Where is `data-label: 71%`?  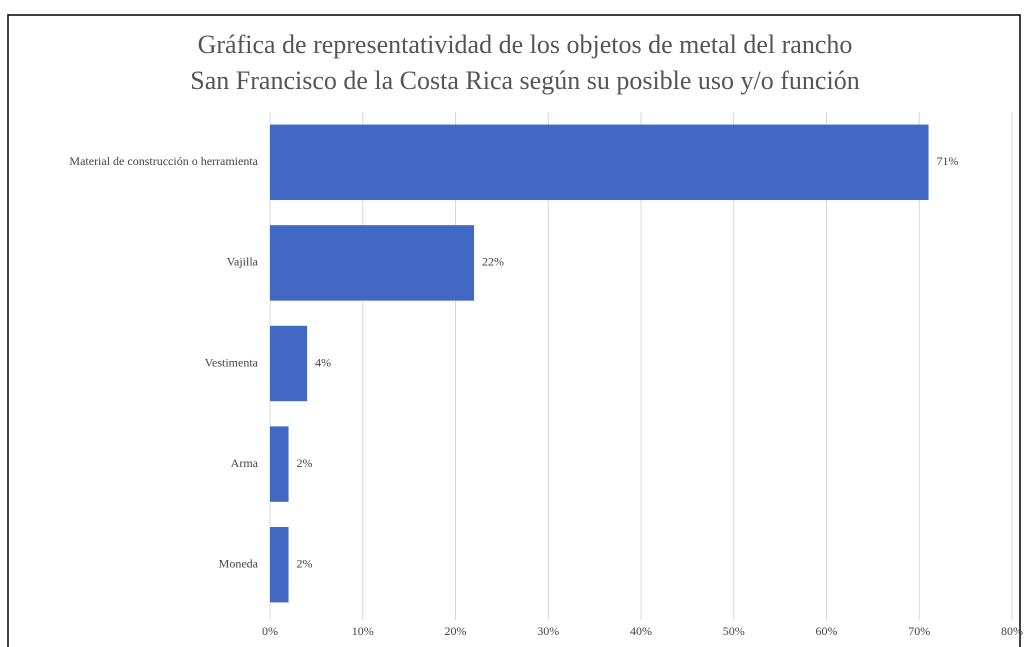
data-label: 71% is located at coordinates (948, 161).